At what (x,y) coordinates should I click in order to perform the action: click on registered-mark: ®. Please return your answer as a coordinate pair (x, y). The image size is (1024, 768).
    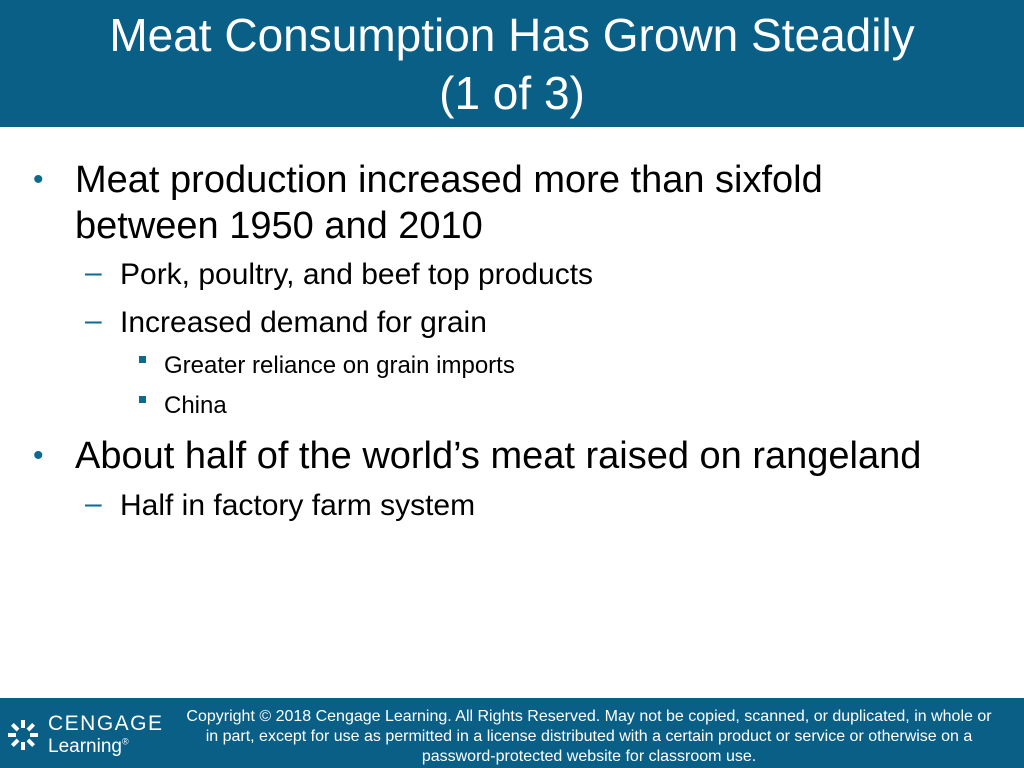
    Looking at the image, I should click on (125, 741).